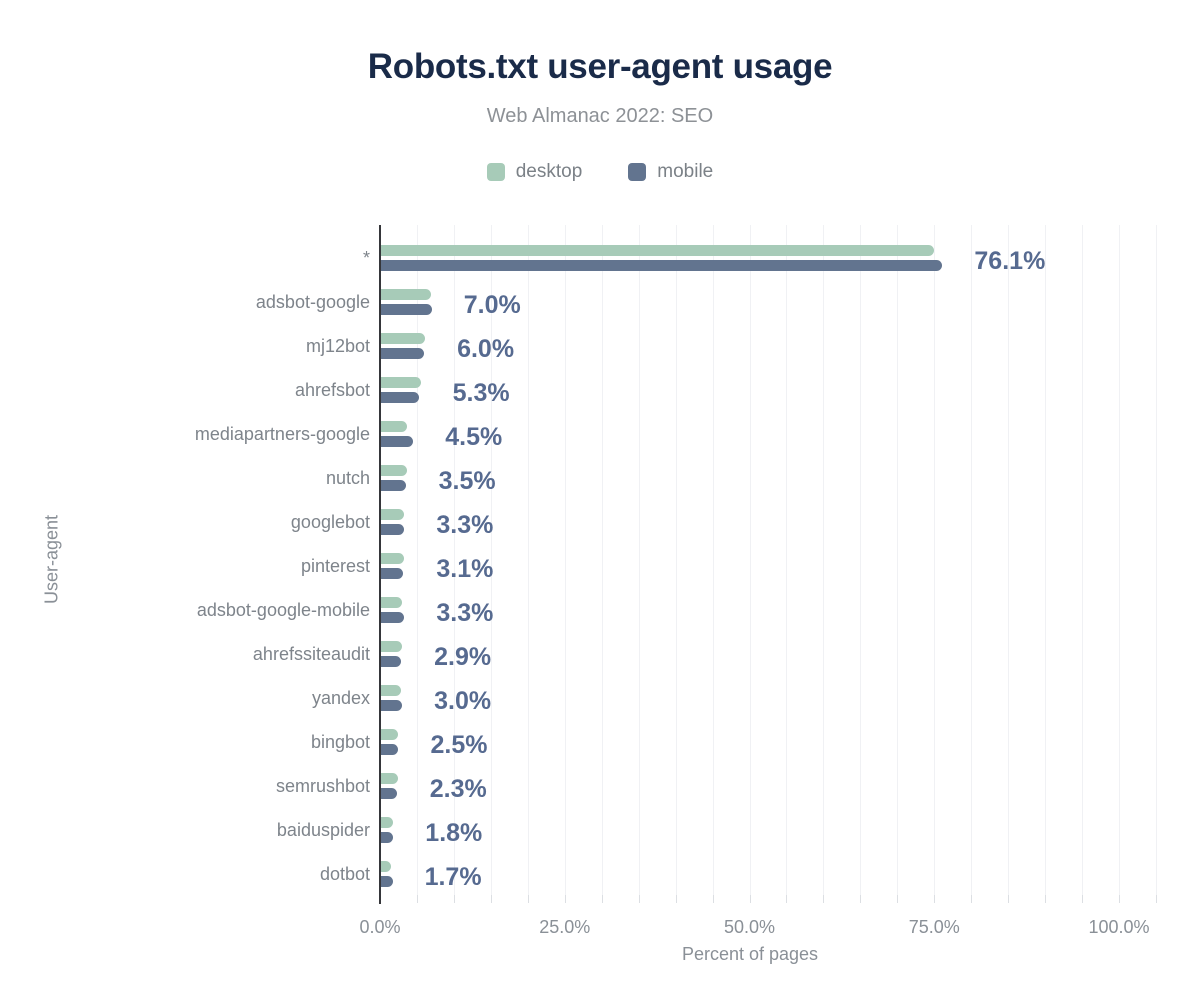 This screenshot has height=998, width=1200. I want to click on x-tick-label: 75.0%, so click(934, 927).